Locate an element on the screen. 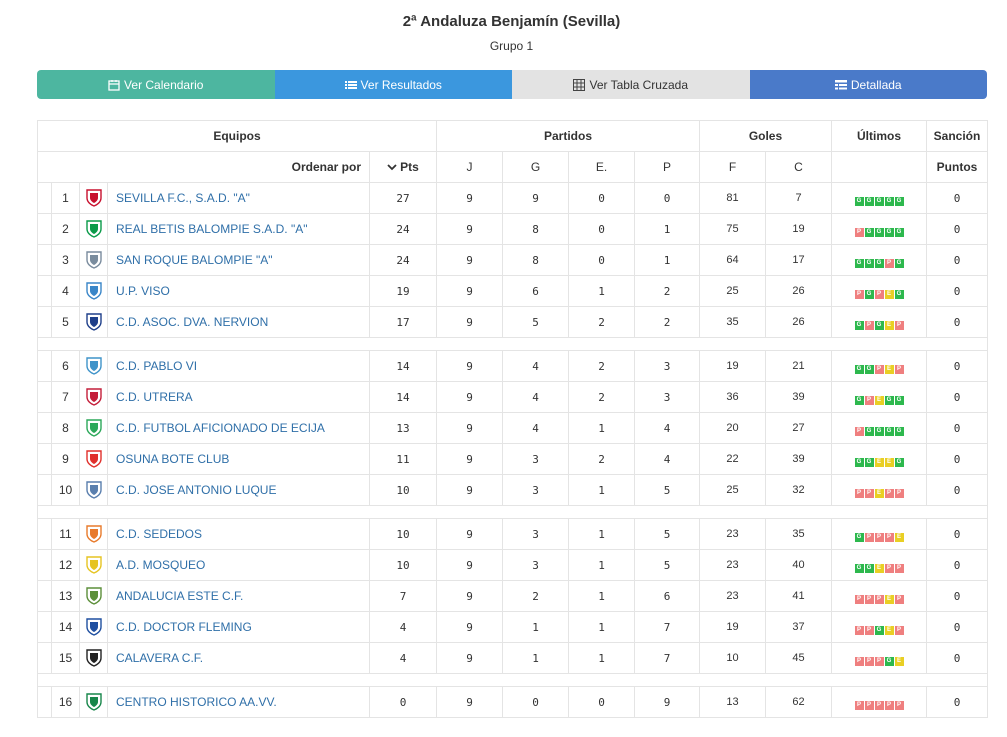 The height and width of the screenshot is (737, 1007). team-link: U.P. VISO is located at coordinates (143, 291).